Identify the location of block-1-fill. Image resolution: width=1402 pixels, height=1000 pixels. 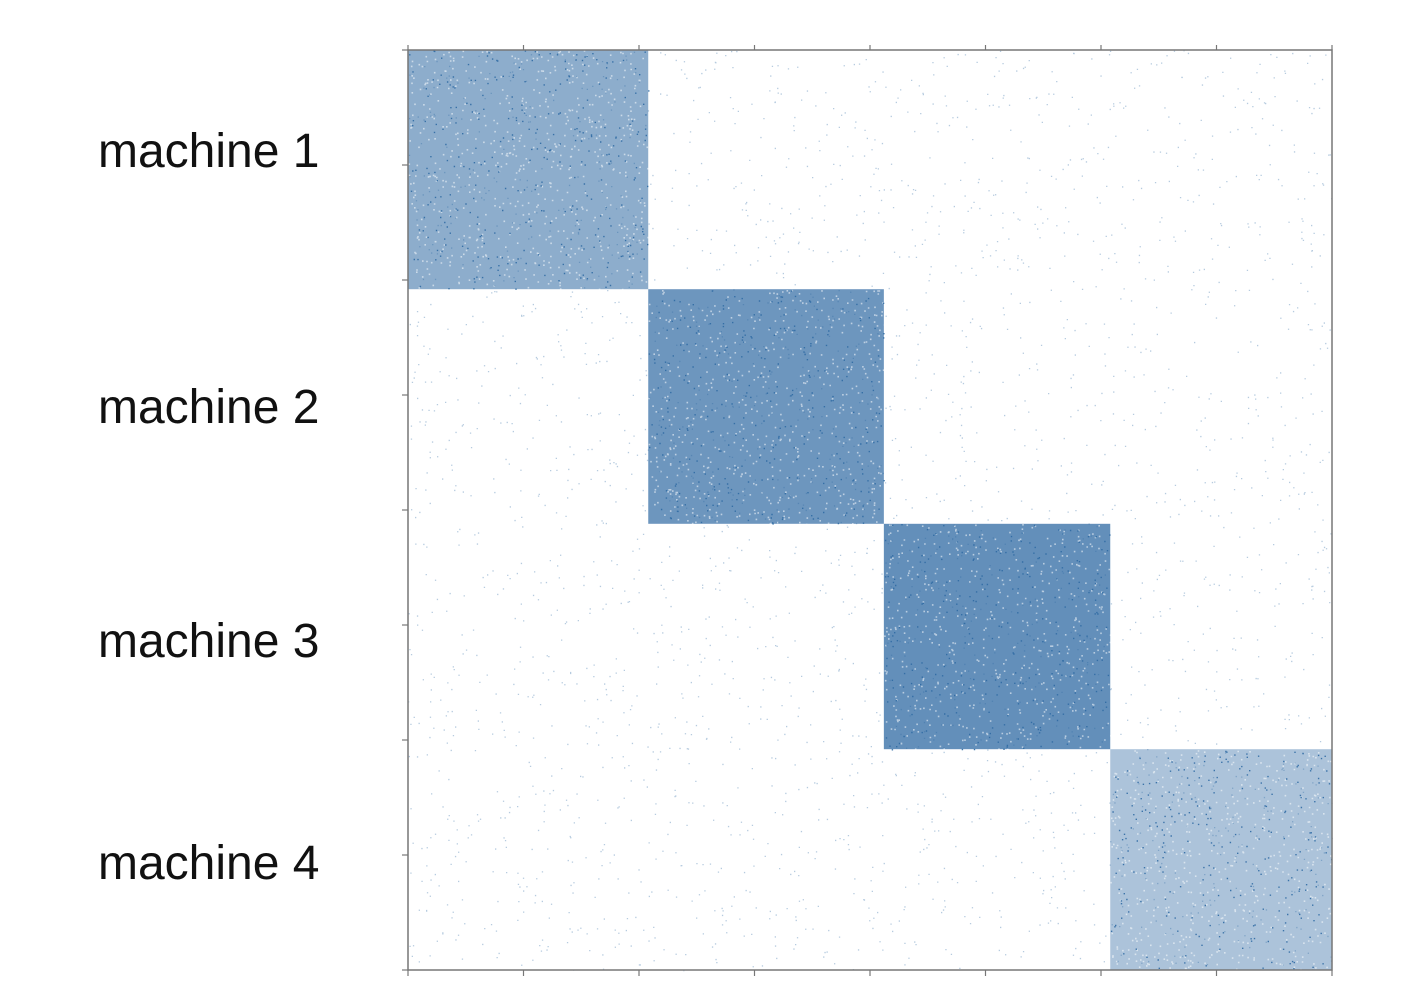
(528, 170).